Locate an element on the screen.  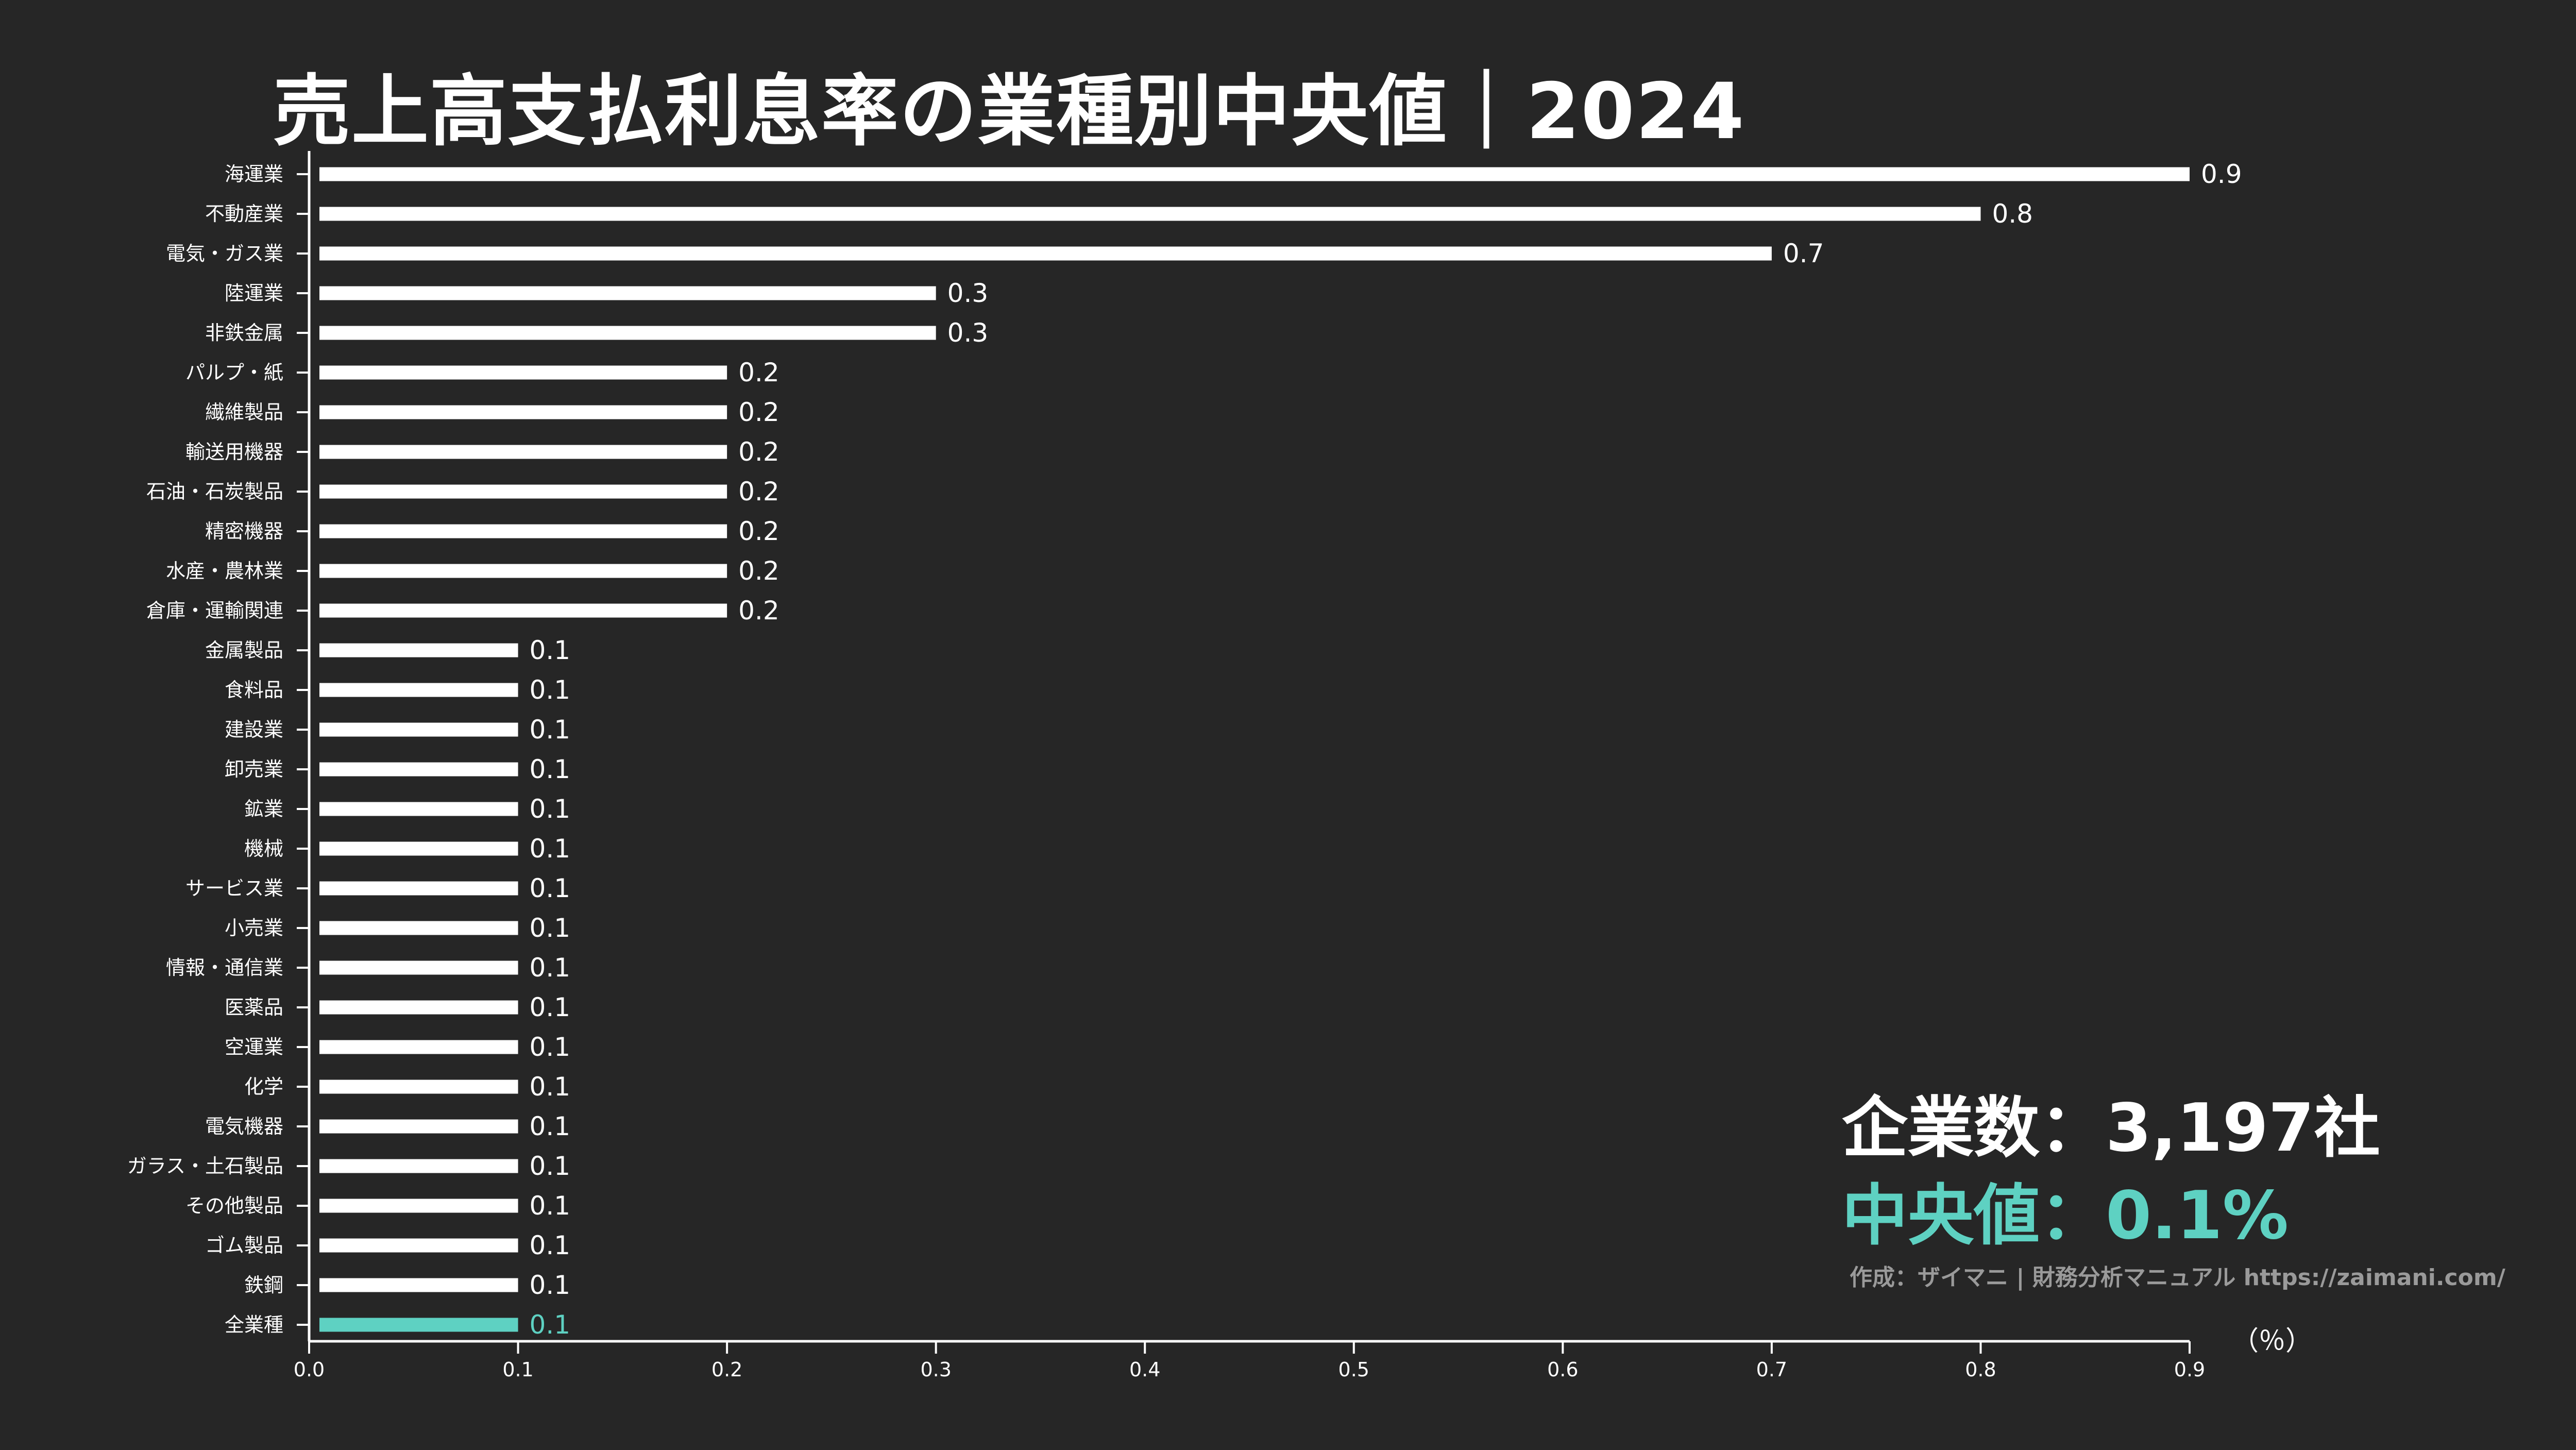
category-label: その他製品 is located at coordinates (234, 1205).